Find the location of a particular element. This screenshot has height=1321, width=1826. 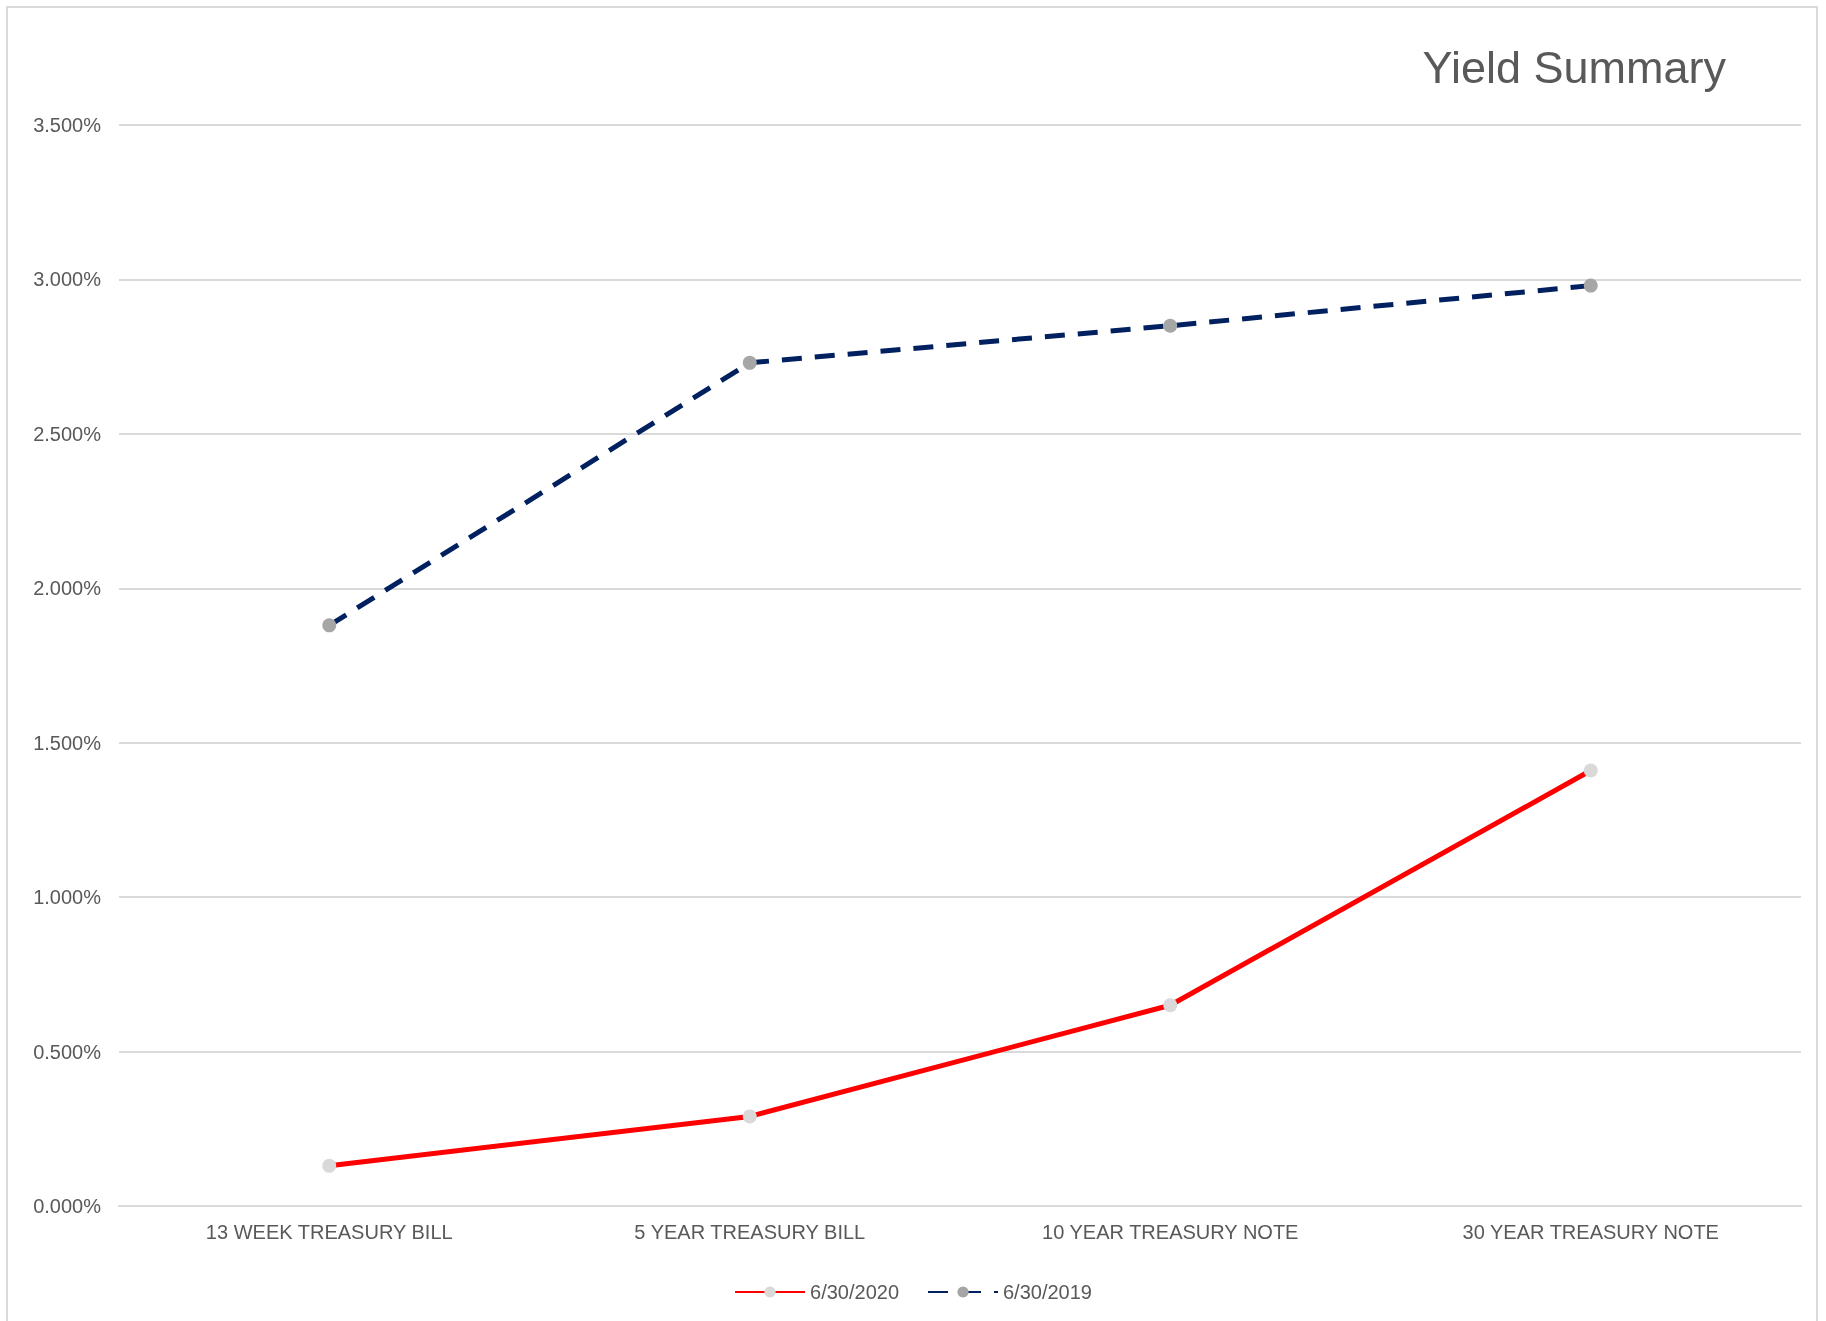

y-tick-label: 3.500% is located at coordinates (67, 125).